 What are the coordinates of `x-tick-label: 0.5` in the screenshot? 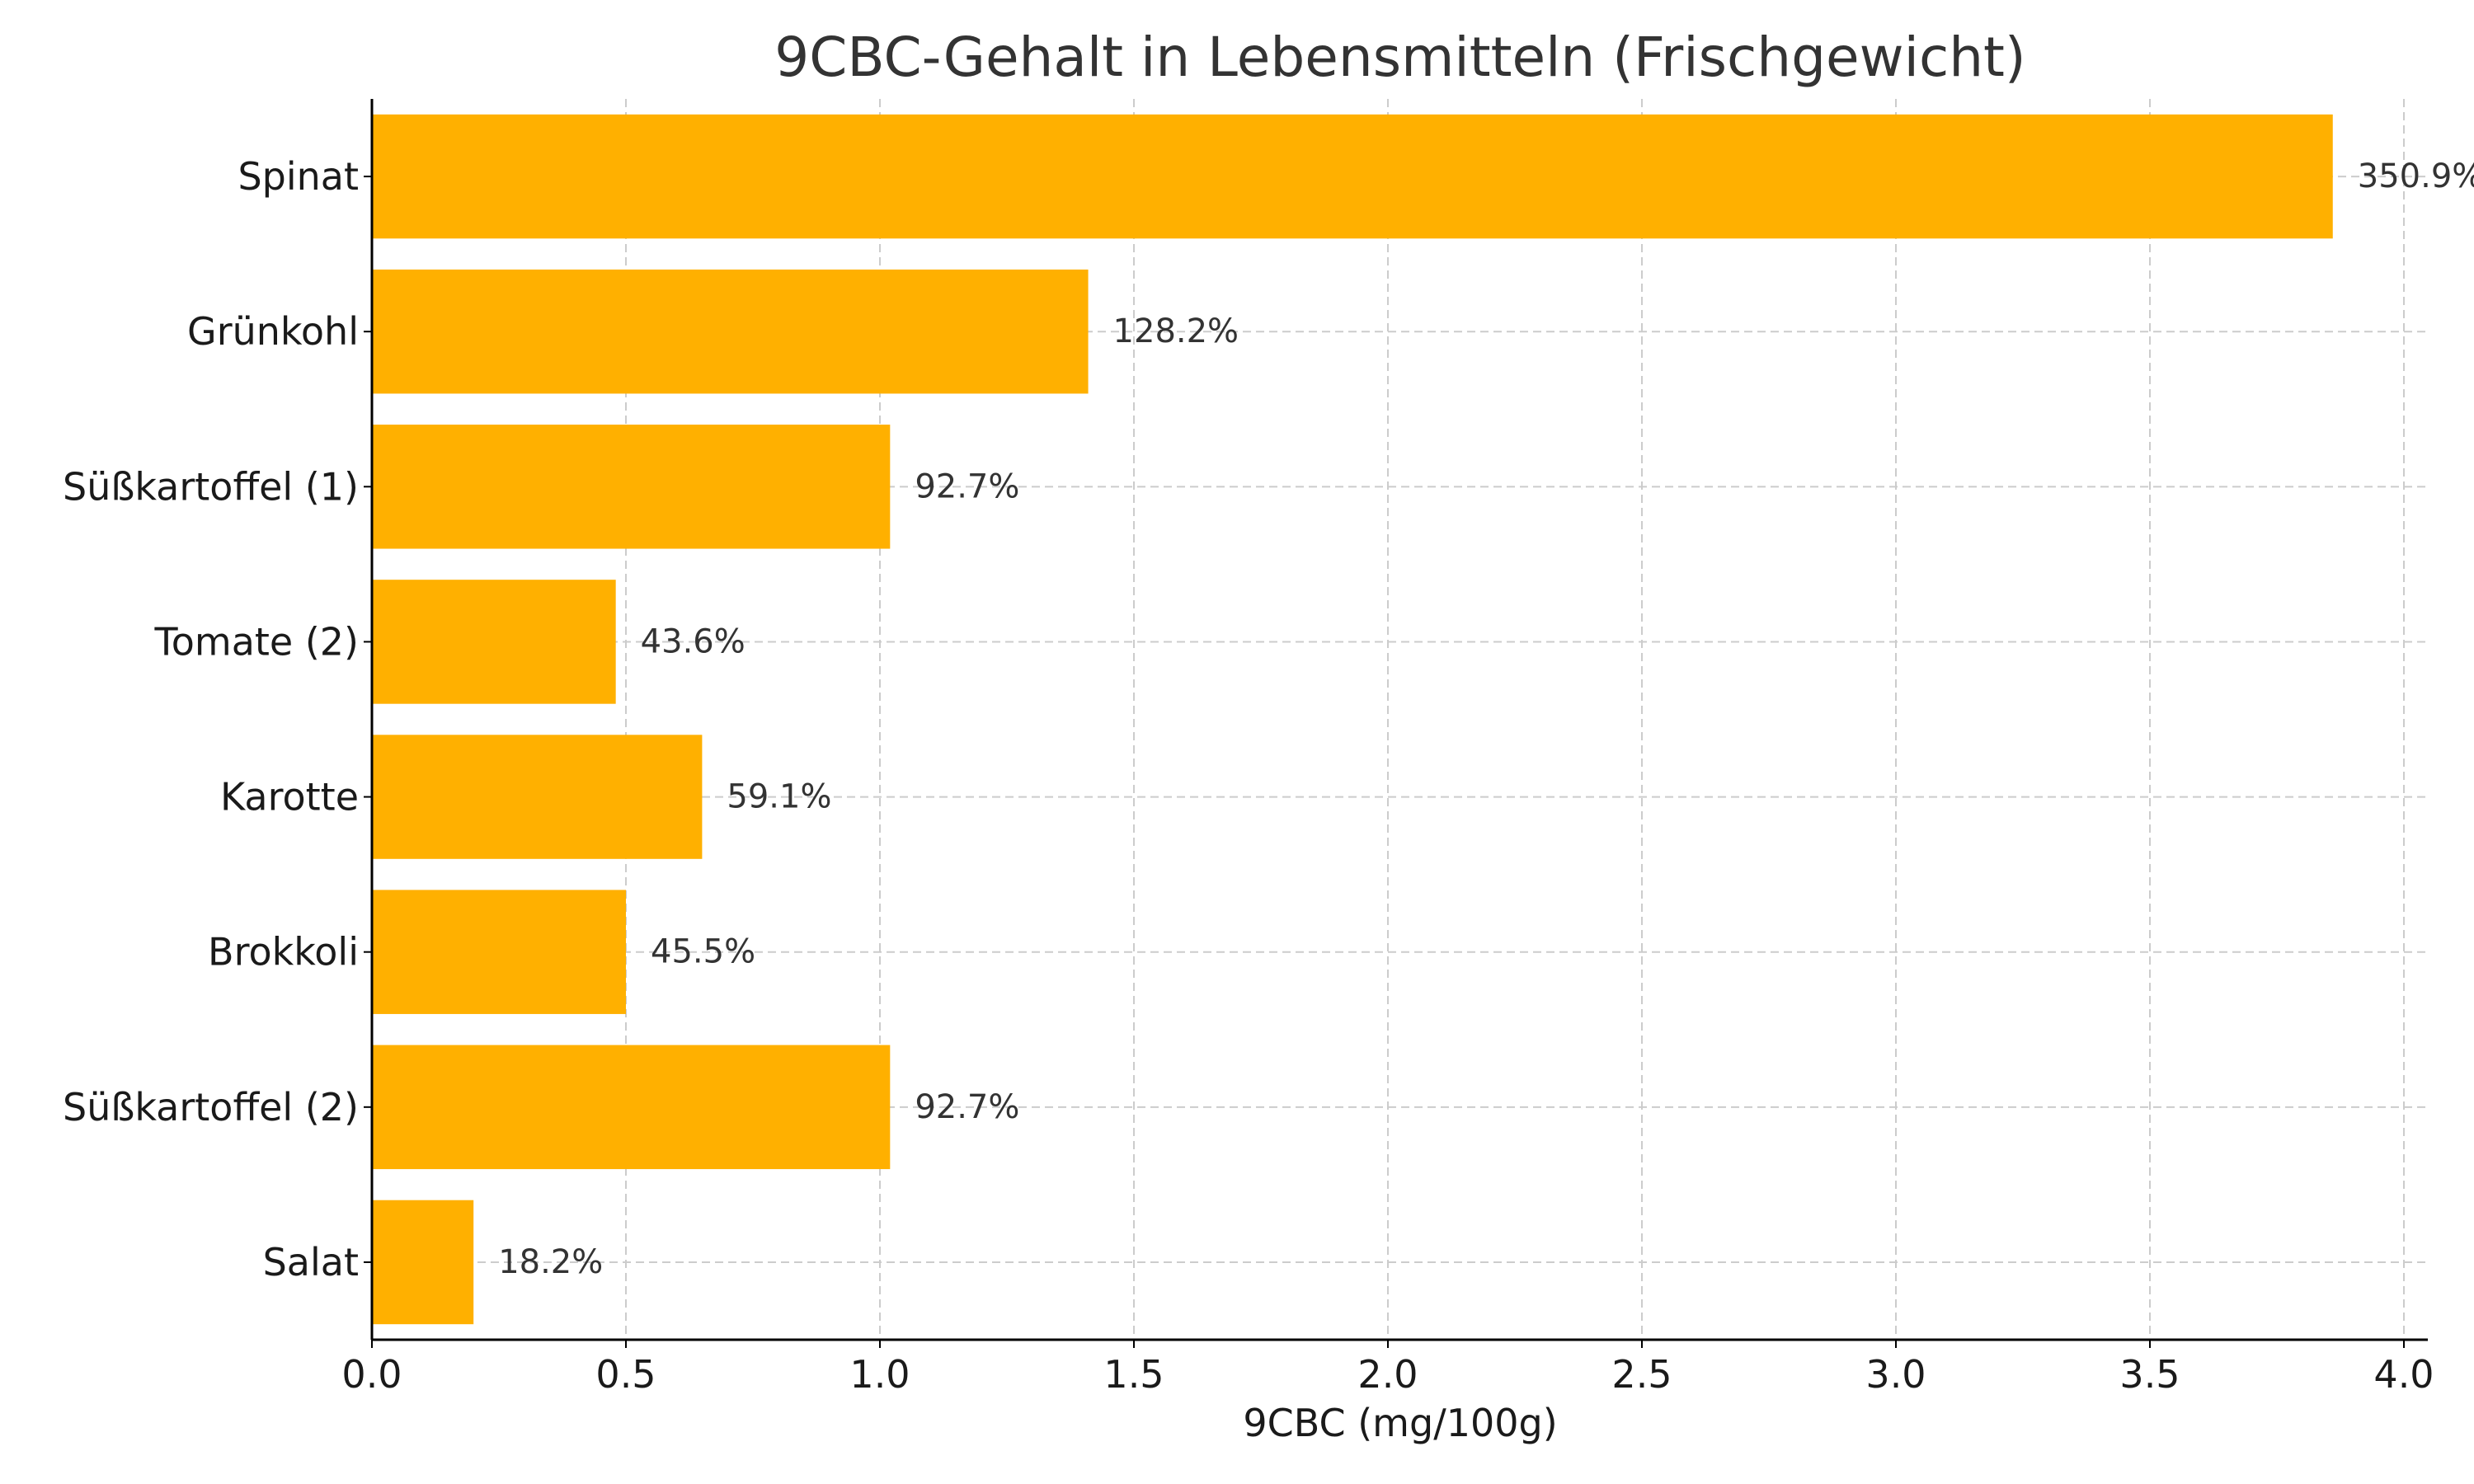 It's located at (625, 1374).